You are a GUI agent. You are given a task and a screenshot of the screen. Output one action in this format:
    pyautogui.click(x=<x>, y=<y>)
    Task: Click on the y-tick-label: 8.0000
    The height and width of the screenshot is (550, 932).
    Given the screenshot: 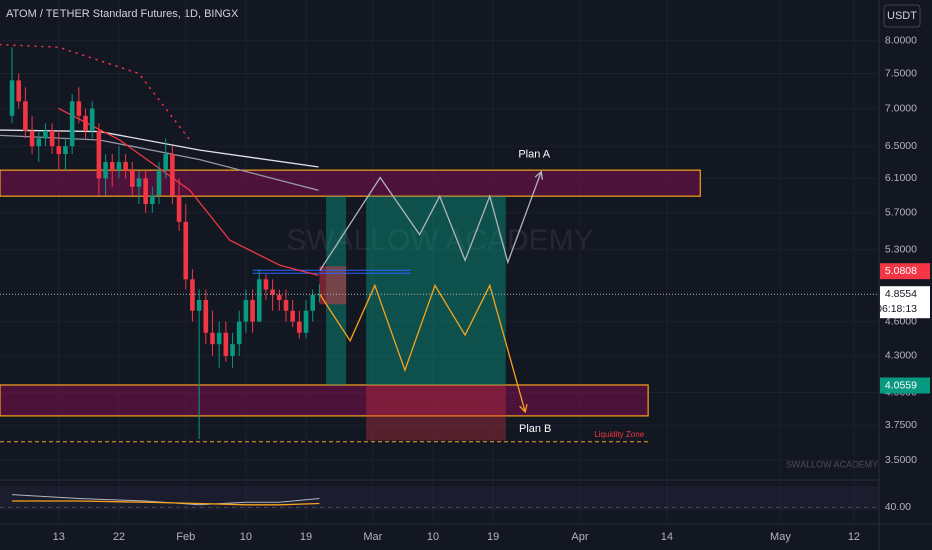 What is the action you would take?
    pyautogui.click(x=901, y=41)
    